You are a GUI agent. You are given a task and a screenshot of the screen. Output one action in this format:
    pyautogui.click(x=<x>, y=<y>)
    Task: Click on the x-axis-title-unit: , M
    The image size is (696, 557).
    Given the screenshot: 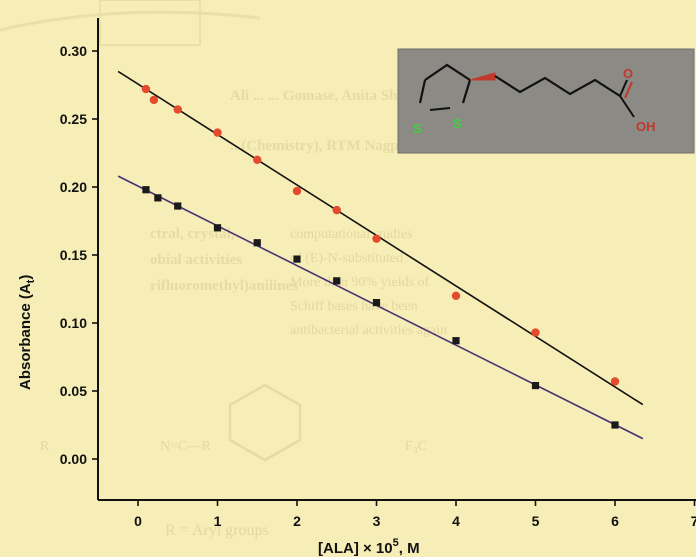 What is the action you would take?
    pyautogui.click(x=409, y=548)
    